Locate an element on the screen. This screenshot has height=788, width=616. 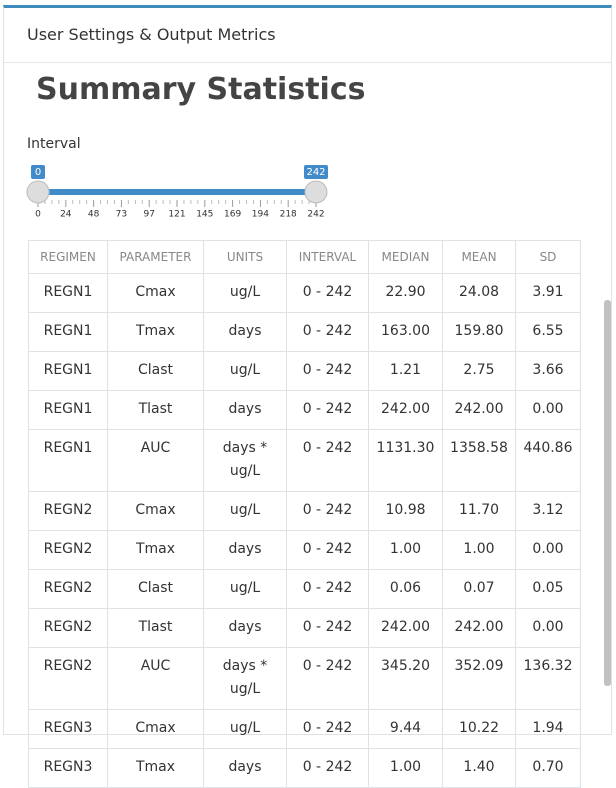
column-header: SD is located at coordinates (548, 257).